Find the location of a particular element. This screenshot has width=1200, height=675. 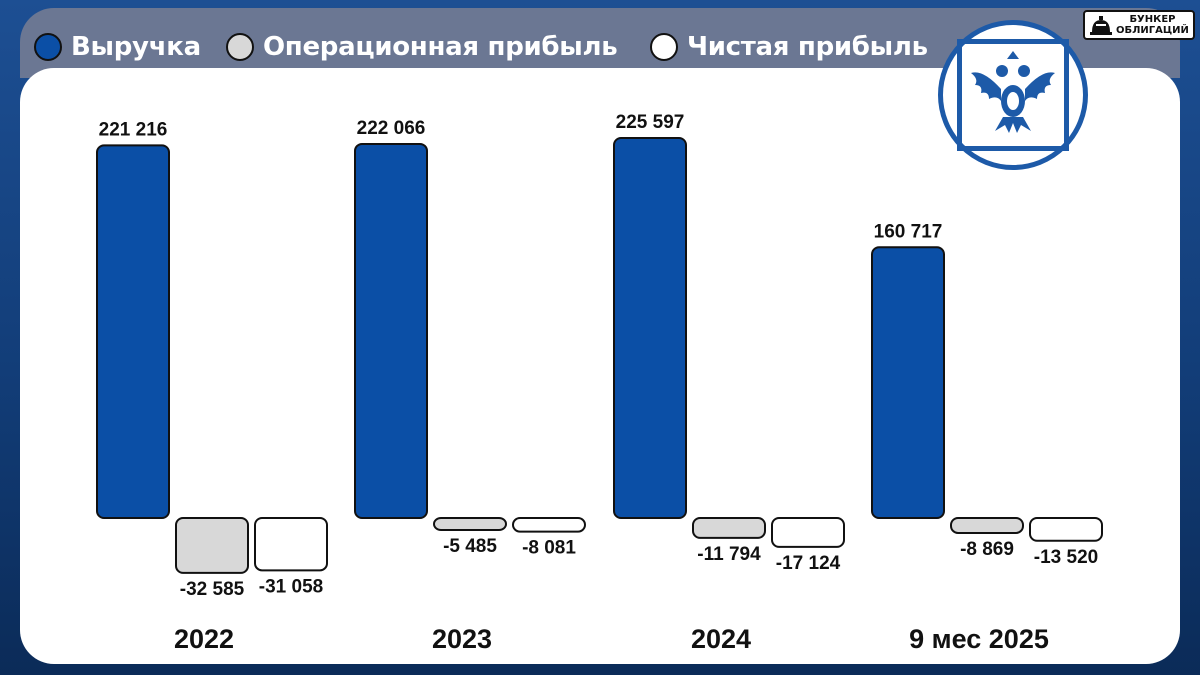

data-label-revenue: 222 066 is located at coordinates (391, 128).